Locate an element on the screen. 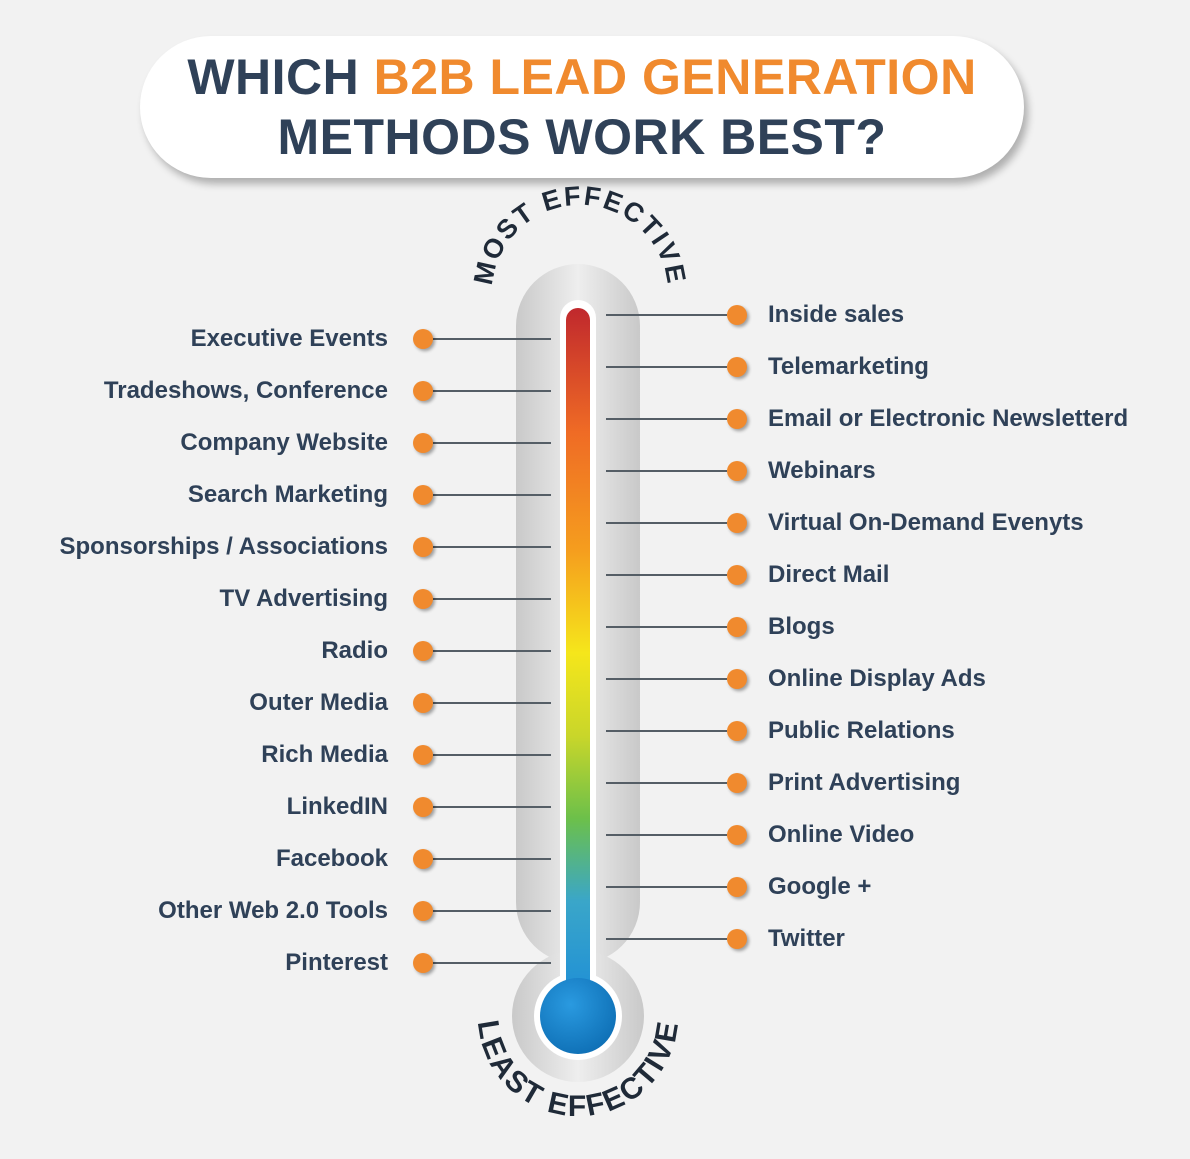 This screenshot has height=1159, width=1190. left-method-row: Rich Media is located at coordinates (595, 755).